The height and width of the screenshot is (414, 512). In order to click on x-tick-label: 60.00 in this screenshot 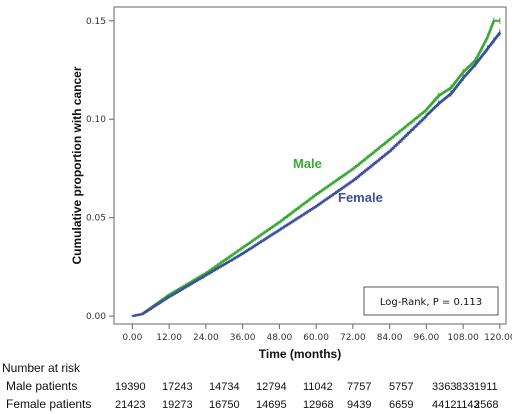, I will do `click(316, 338)`.